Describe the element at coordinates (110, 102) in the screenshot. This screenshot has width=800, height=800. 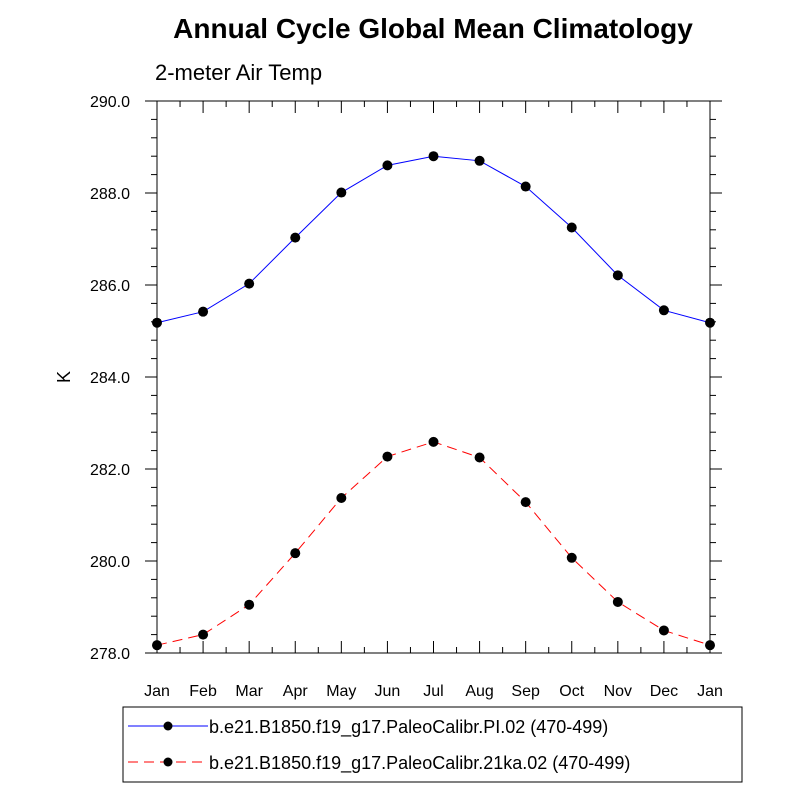
I see `y-tick-label: 290.0` at that location.